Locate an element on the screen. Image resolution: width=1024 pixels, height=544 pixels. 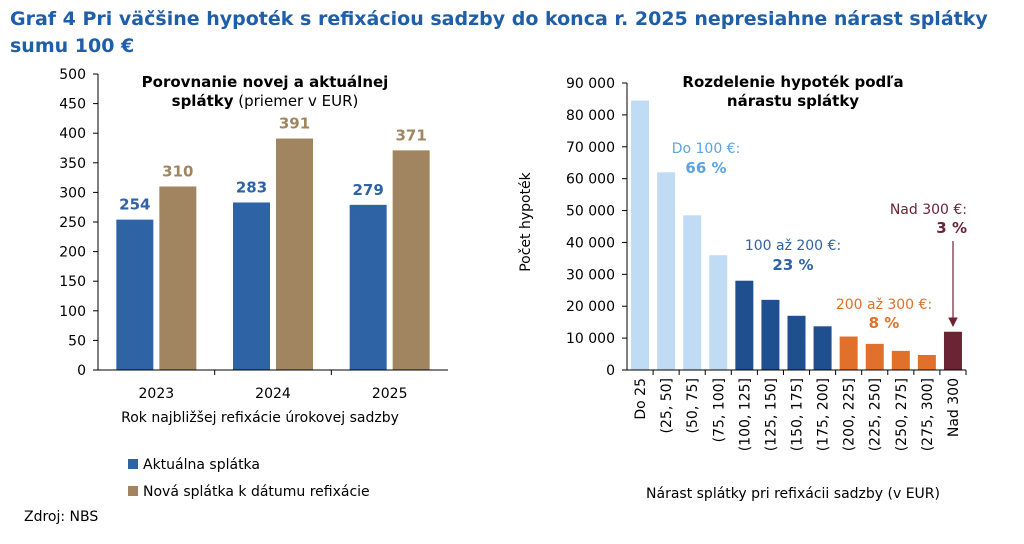
right-y-tick-label: 70 000 is located at coordinates (590, 148).